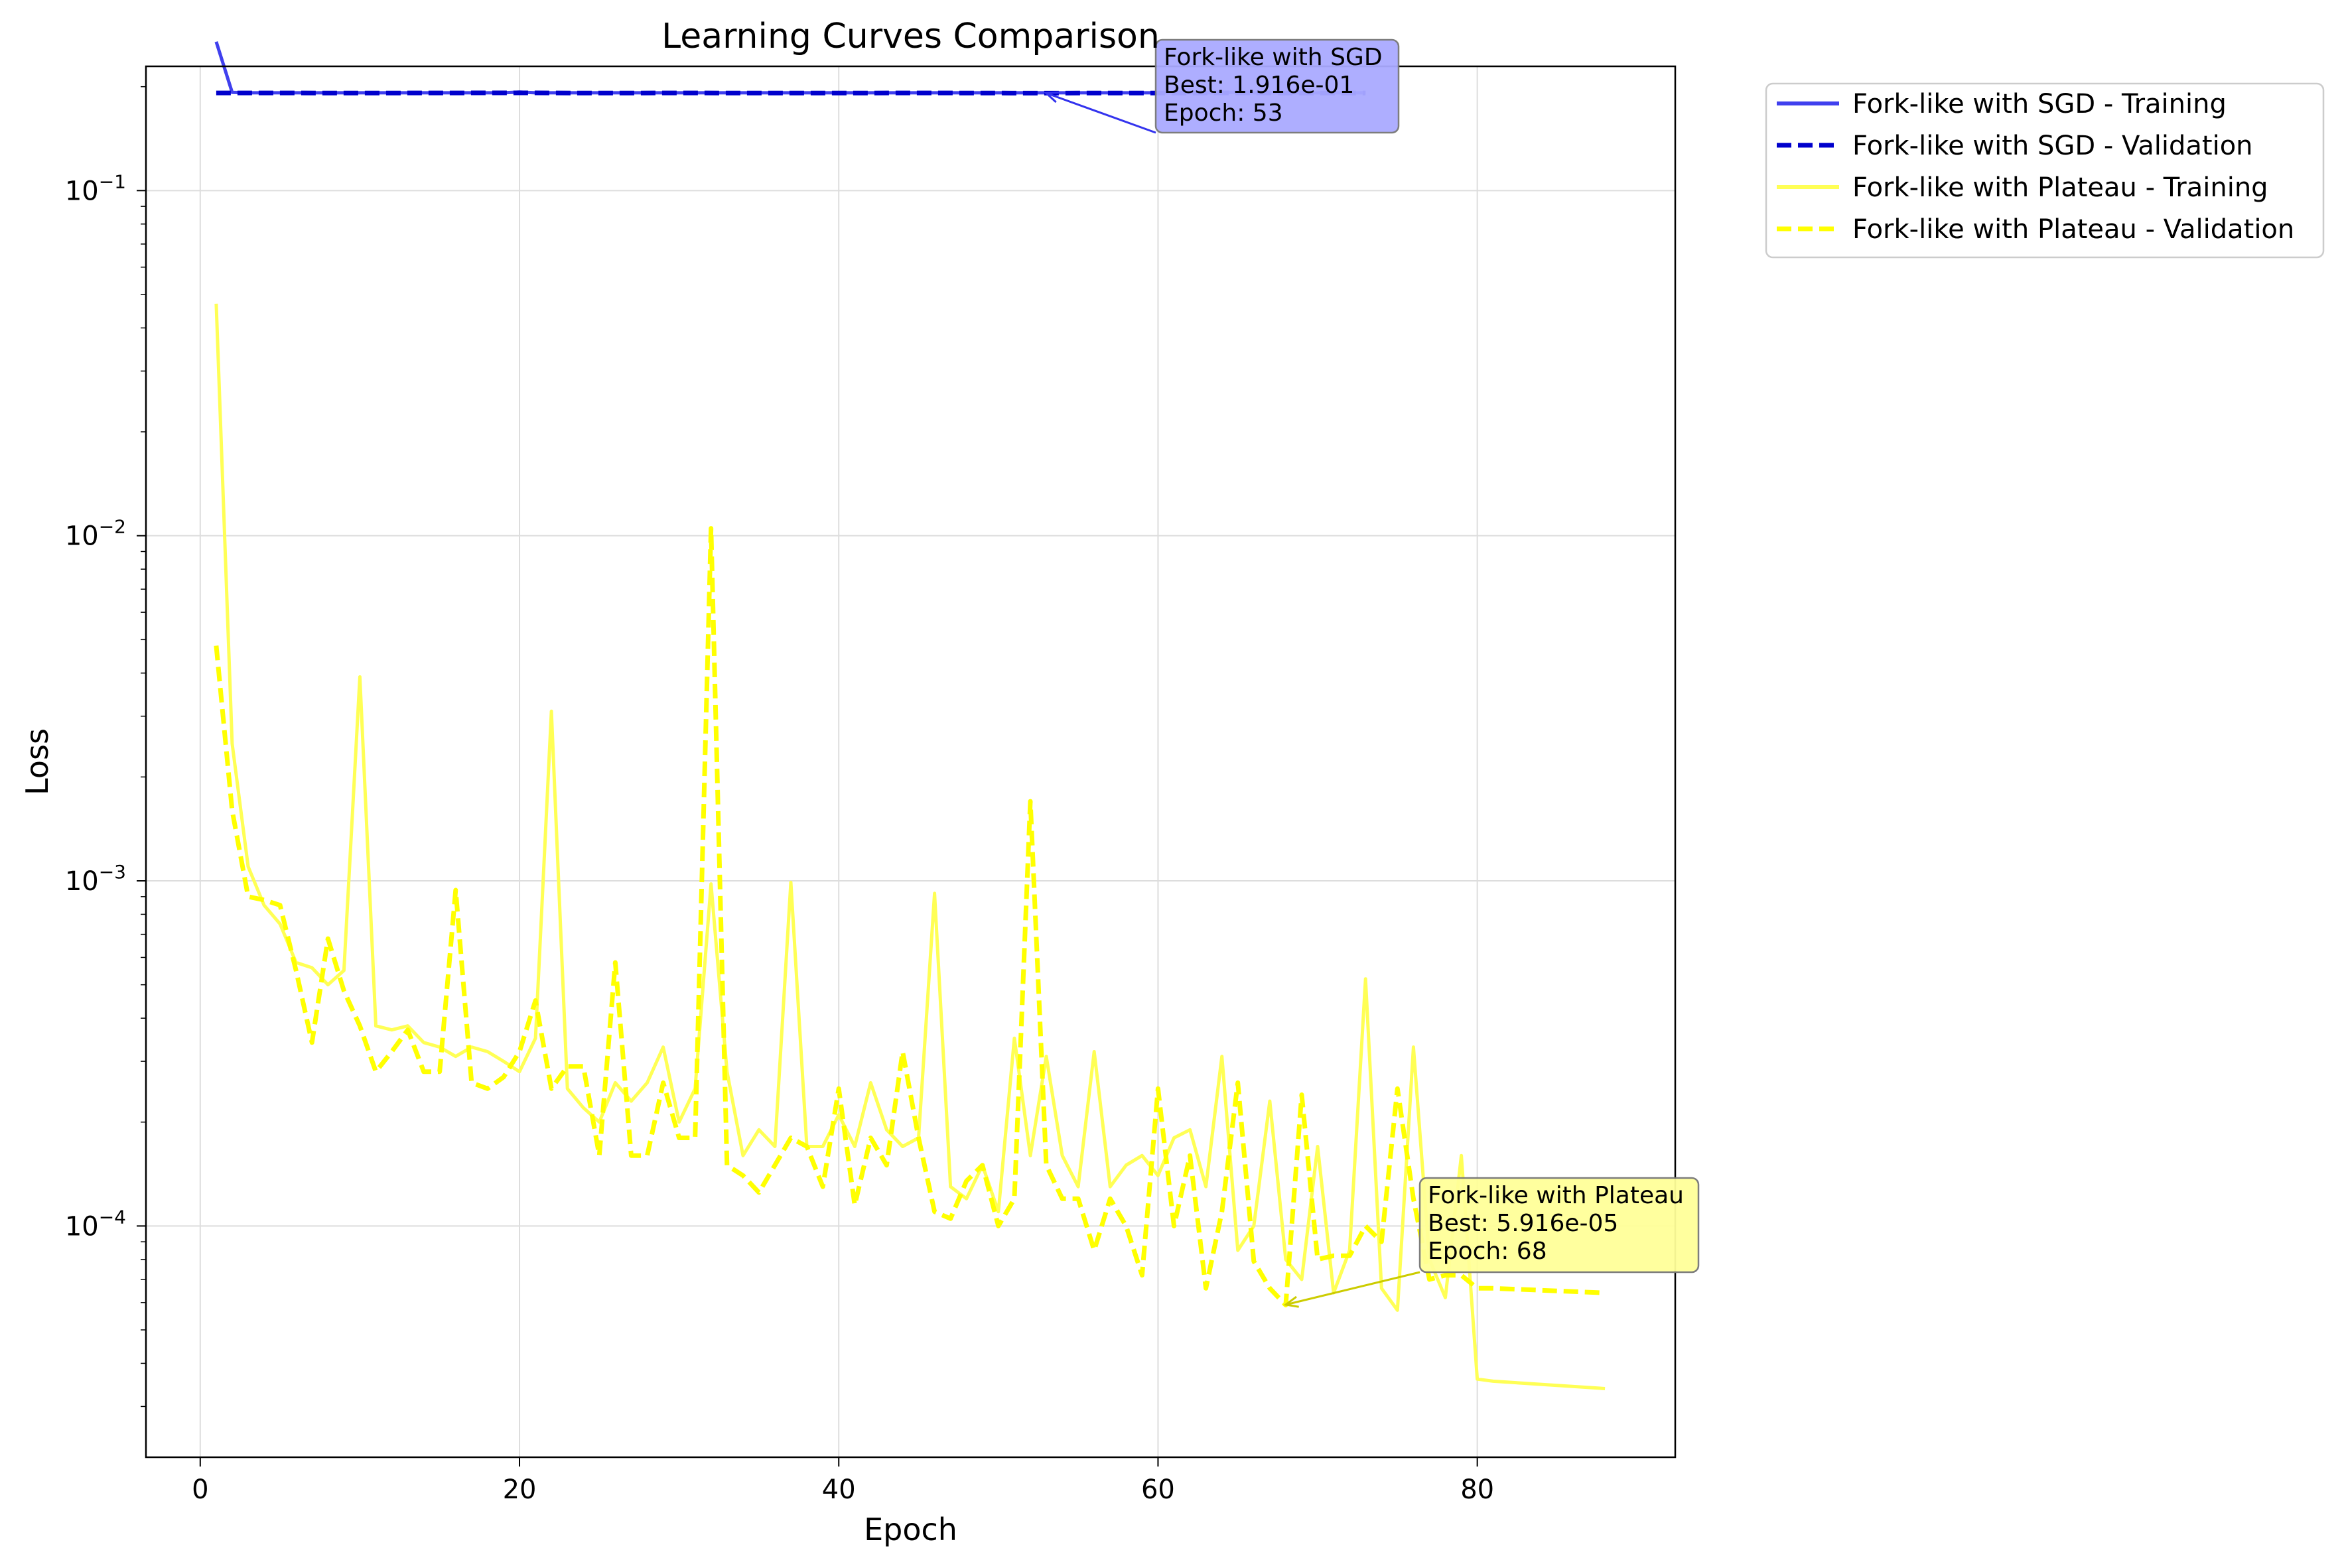 The image size is (2344, 1568). I want to click on x-tick-label: 60, so click(1158, 1489).